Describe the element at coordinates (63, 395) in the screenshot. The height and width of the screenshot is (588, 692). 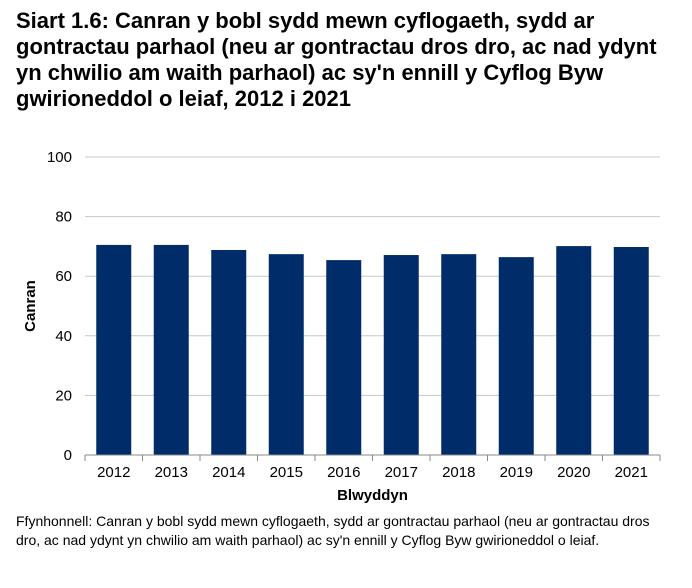
I see `y-tick-label: 20` at that location.